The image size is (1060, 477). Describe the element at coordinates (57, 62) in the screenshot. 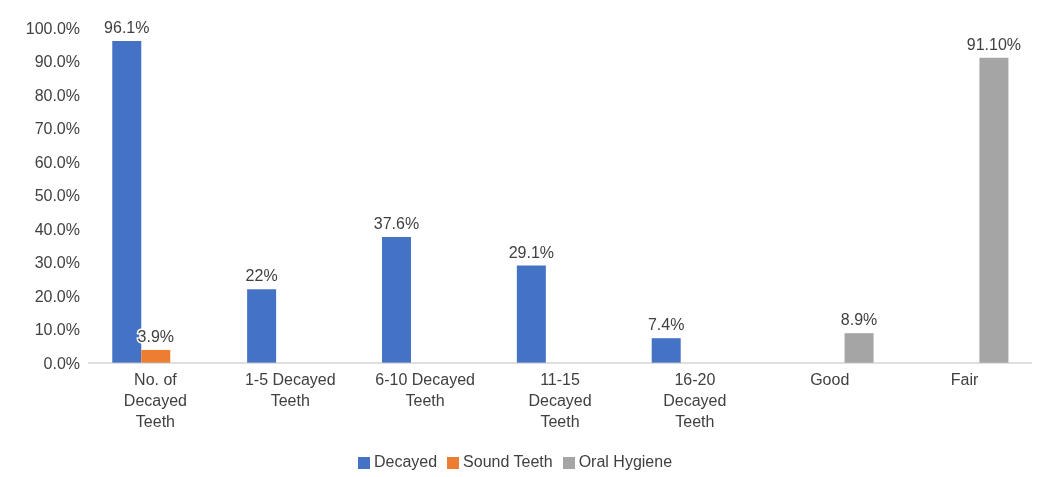

I see `y-tick-label: 90.0%` at that location.